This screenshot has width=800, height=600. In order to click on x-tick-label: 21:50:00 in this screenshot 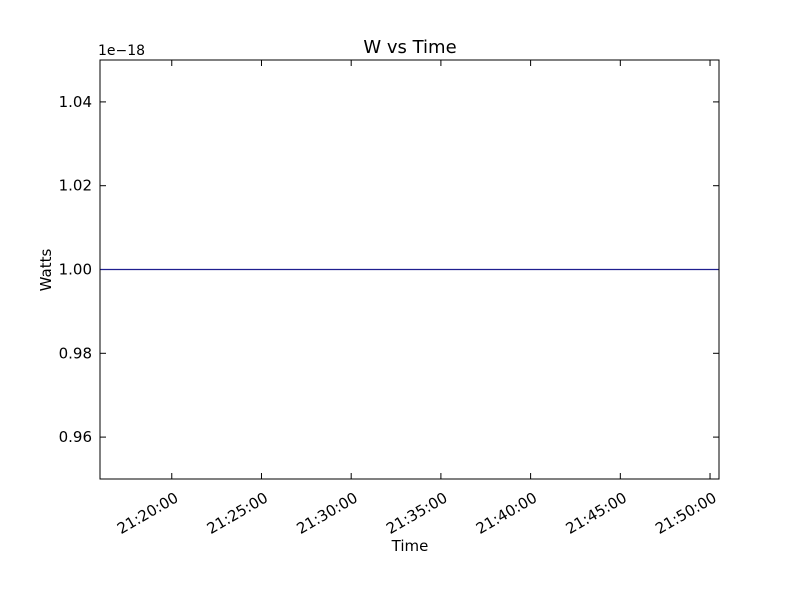, I will do `click(685, 513)`.